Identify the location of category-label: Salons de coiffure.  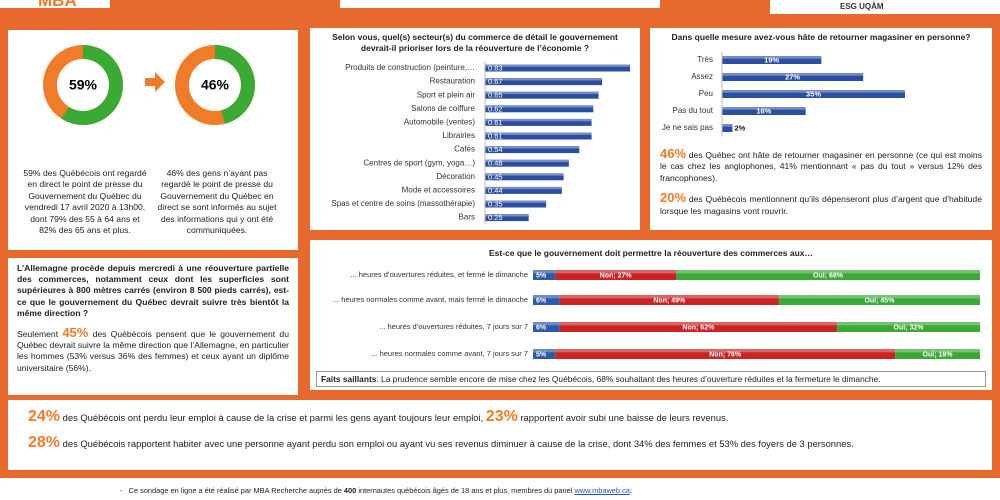
(443, 108).